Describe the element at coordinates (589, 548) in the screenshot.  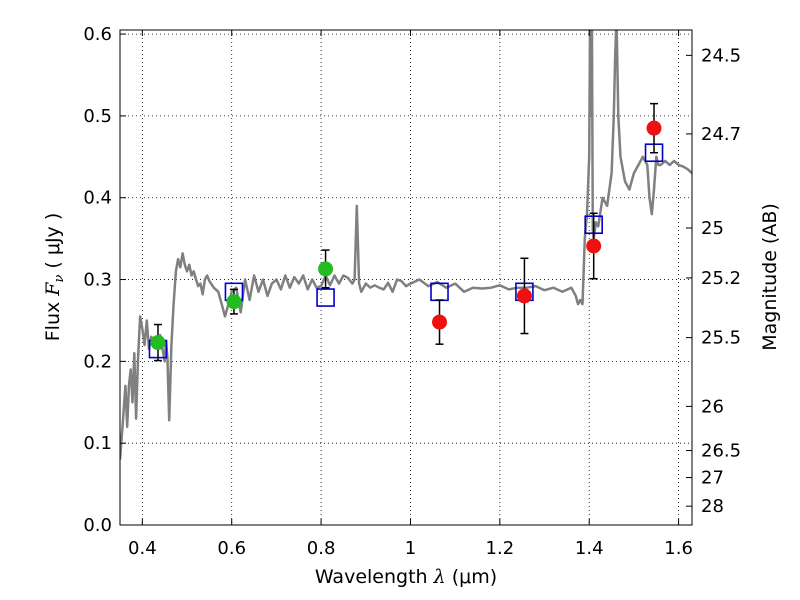
I see `x-tick-label: 1.4` at that location.